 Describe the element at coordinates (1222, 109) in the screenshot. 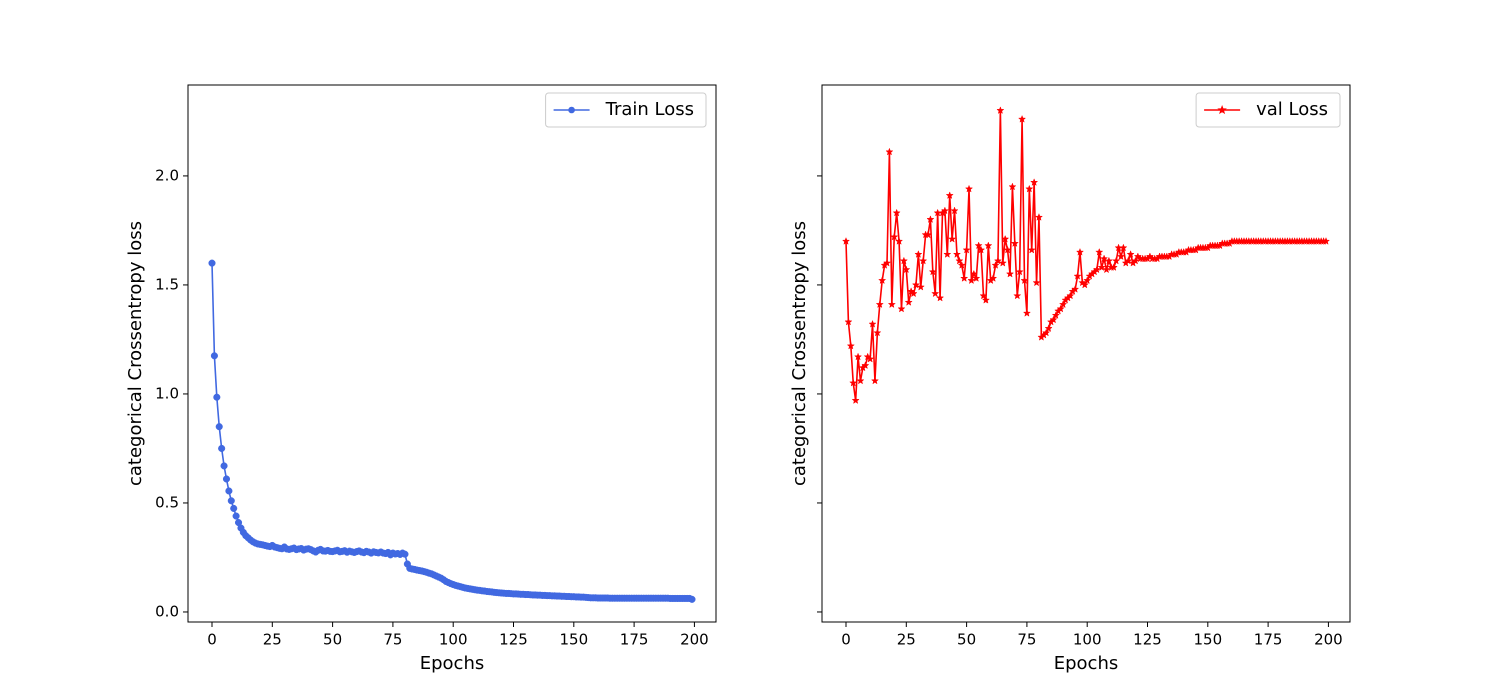

I see `legend-marker` at that location.